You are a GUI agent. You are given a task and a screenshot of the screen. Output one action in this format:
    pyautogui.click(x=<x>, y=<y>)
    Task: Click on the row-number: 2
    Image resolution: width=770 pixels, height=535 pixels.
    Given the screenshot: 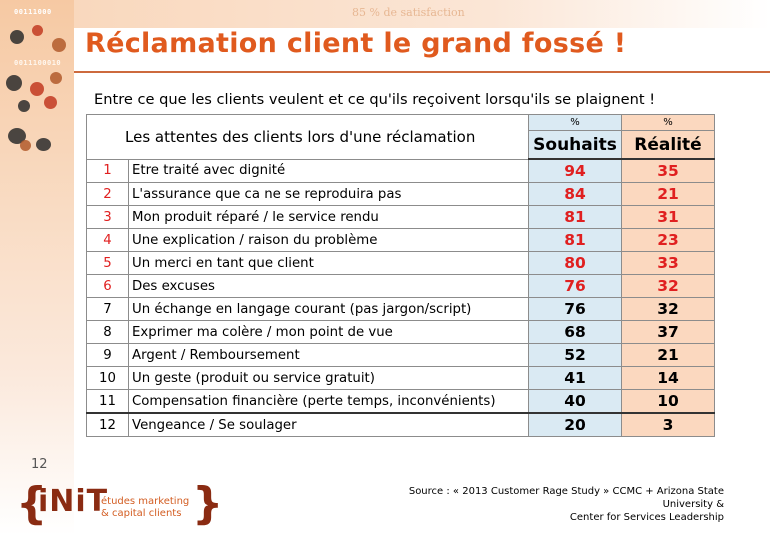 What is the action you would take?
    pyautogui.click(x=107, y=194)
    